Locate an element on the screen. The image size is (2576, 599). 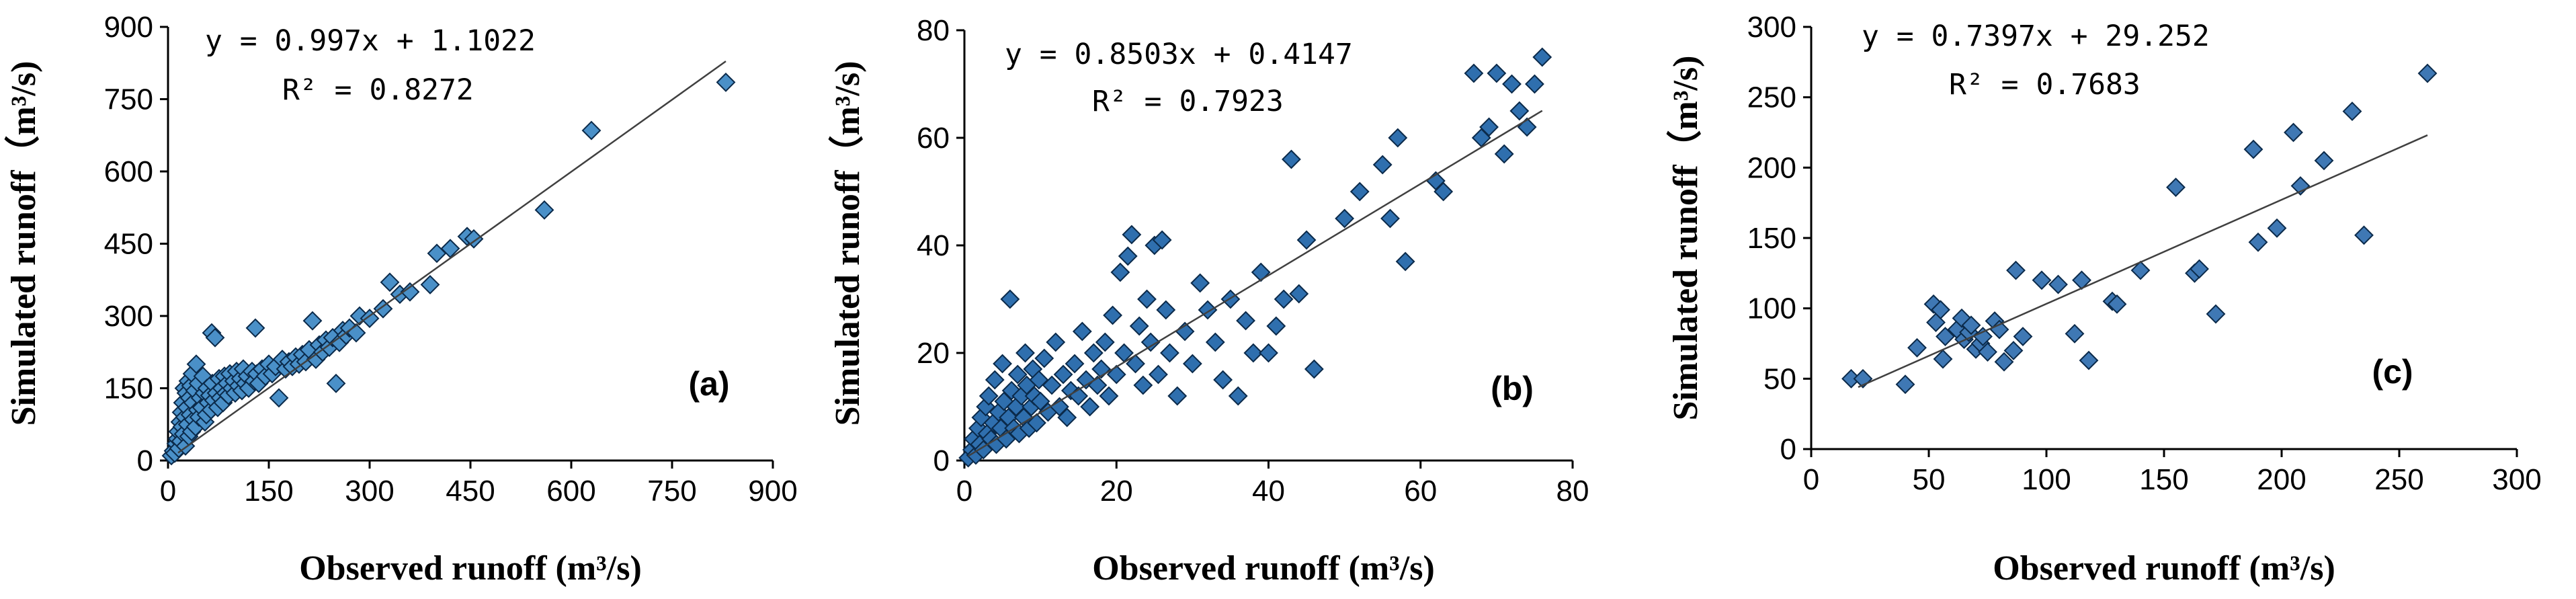
x-tick-label: 100 is located at coordinates (2047, 480).